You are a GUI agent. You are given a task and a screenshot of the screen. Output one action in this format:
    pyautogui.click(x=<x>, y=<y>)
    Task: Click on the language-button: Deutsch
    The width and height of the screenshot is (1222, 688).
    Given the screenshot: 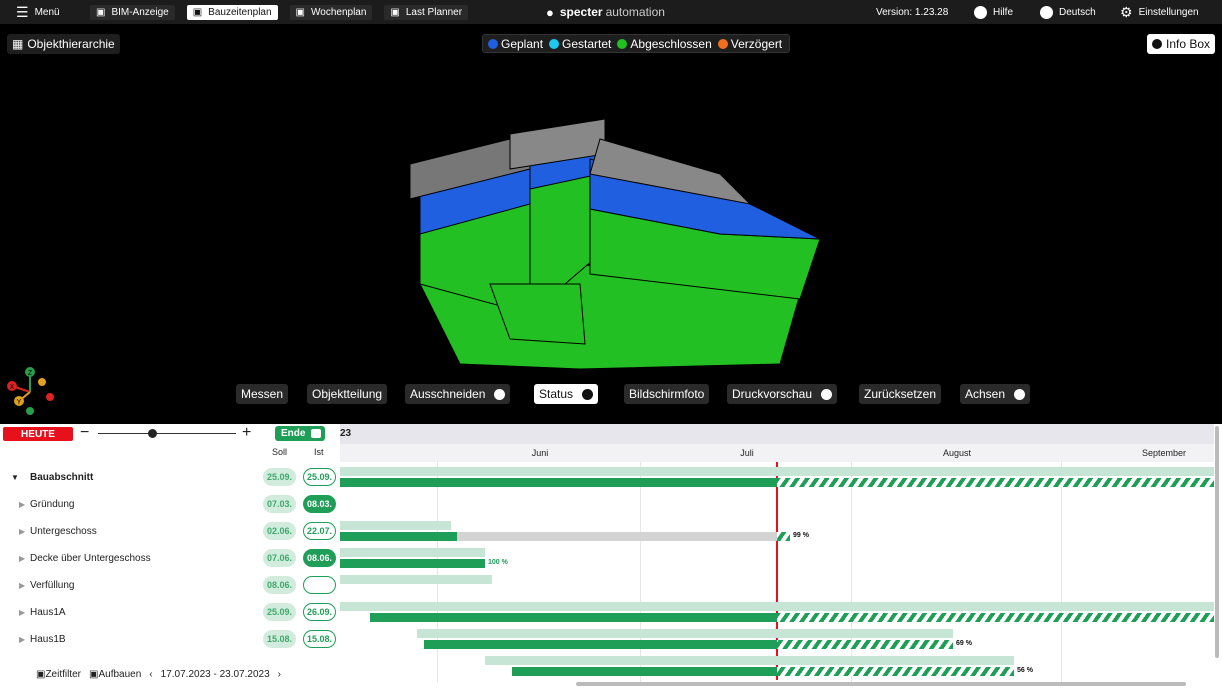 What is the action you would take?
    pyautogui.click(x=1068, y=12)
    